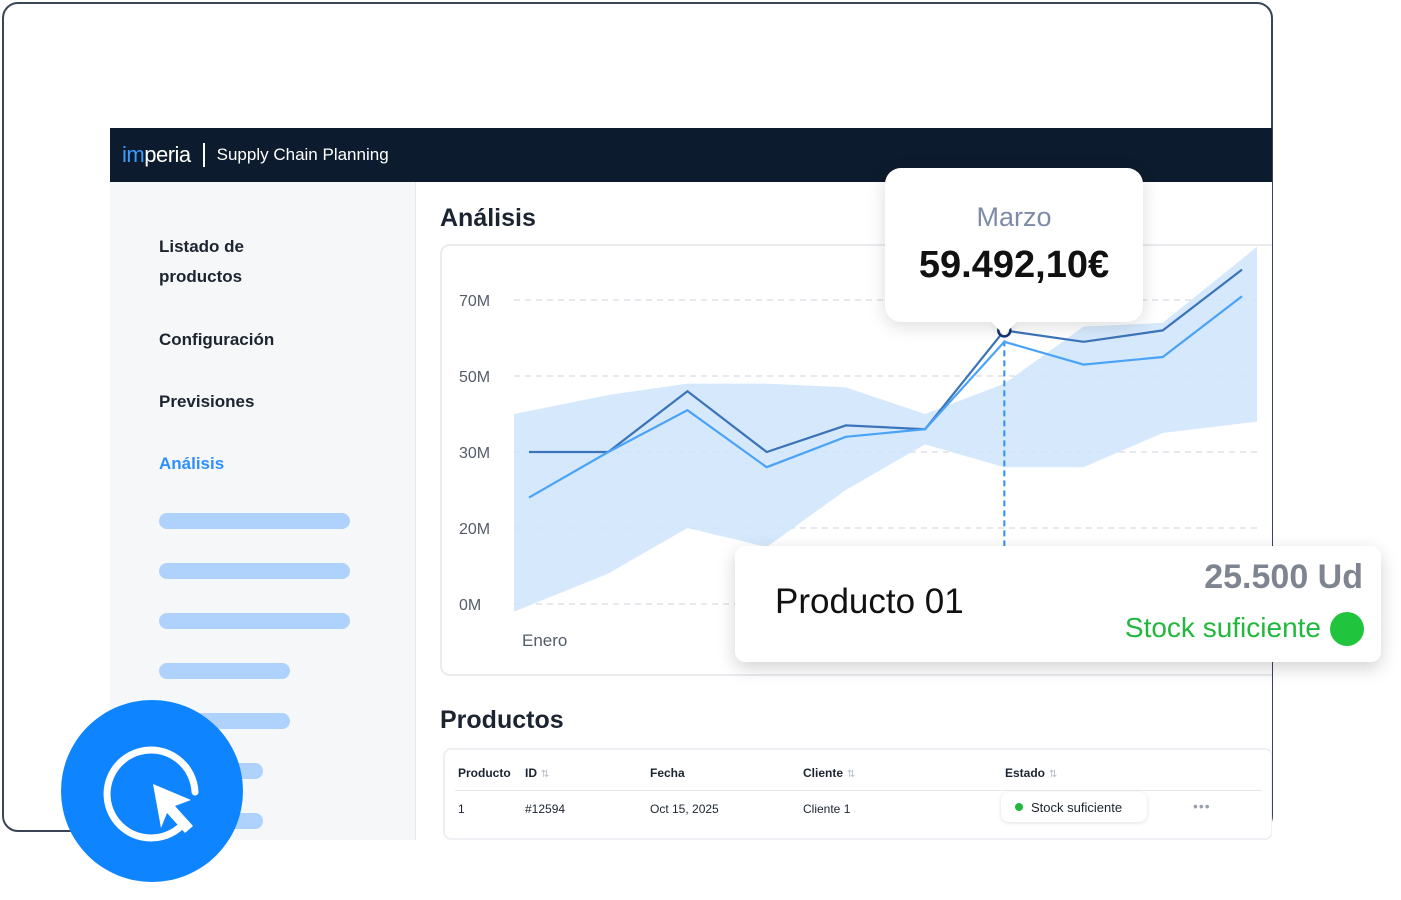 The image size is (1401, 900). I want to click on logo-prefix: im, so click(133, 154).